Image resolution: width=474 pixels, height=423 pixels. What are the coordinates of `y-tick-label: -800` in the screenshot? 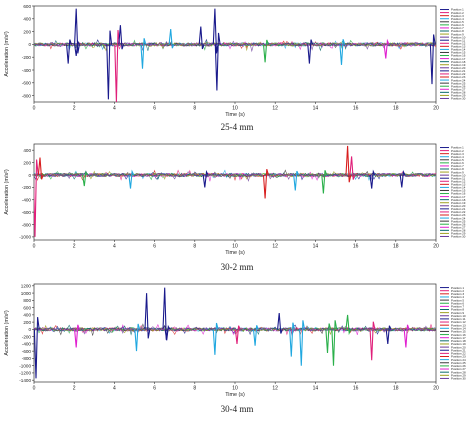 It's located at (27, 95).